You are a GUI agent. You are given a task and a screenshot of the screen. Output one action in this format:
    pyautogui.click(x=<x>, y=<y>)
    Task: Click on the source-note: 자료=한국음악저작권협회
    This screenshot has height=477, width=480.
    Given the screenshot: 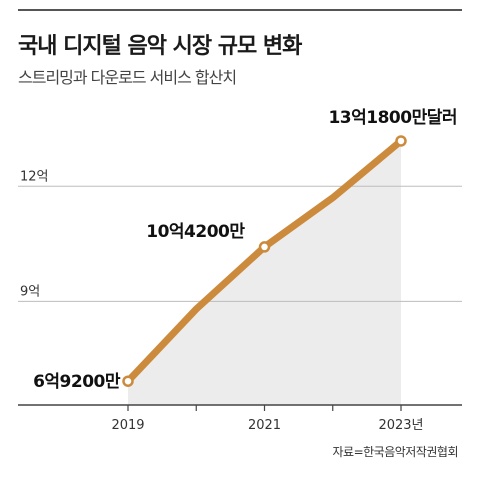 What is the action you would take?
    pyautogui.click(x=395, y=452)
    